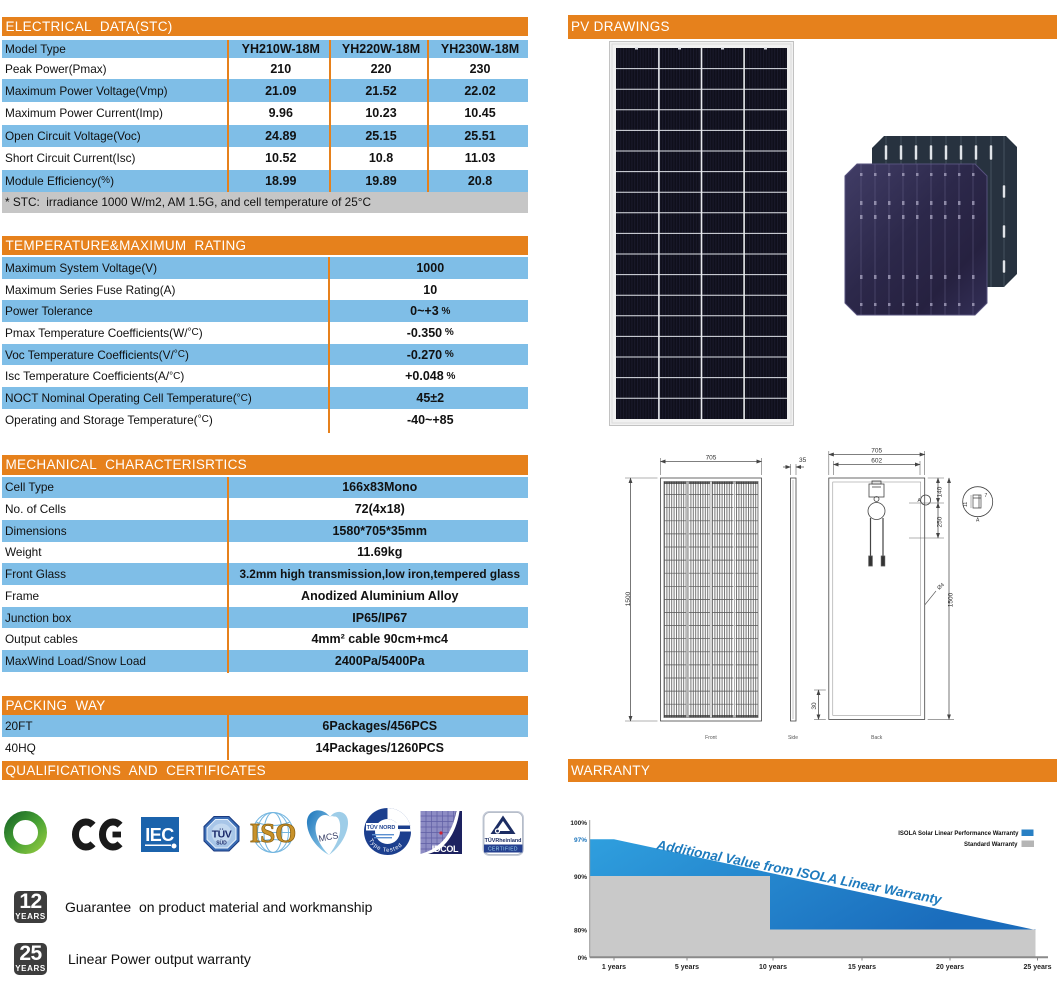 The image size is (1060, 999). Describe the element at coordinates (940, 586) in the screenshot. I see `svg-text: Ø4` at that location.